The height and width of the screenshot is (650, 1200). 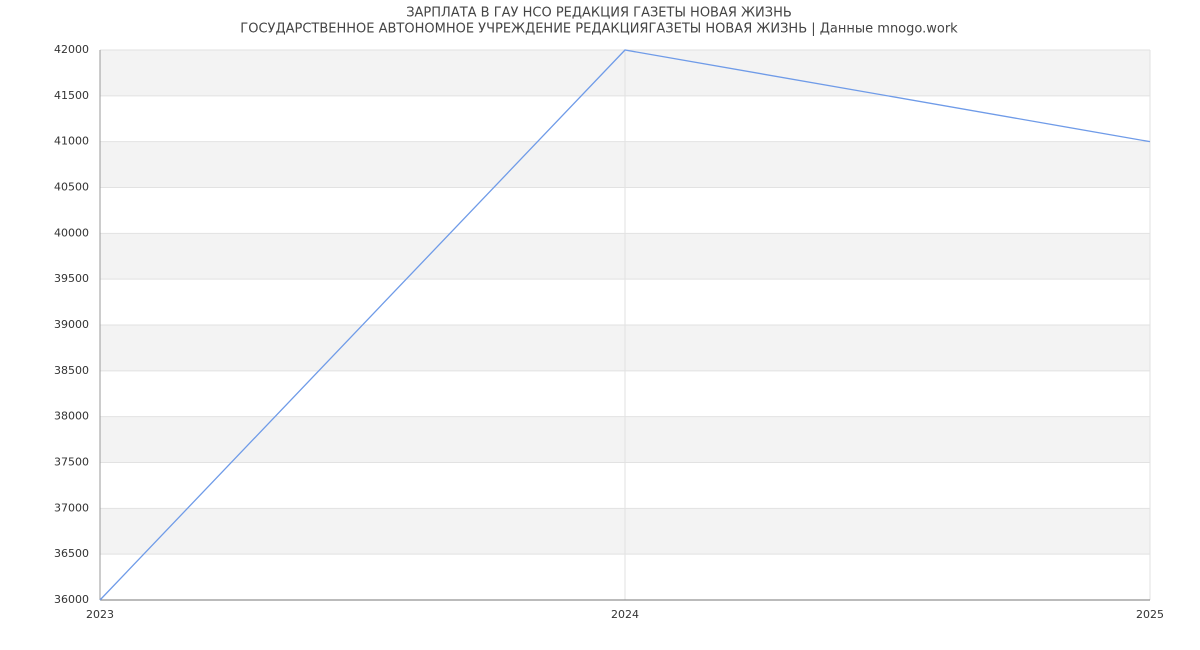 I want to click on y-tick-label: 37500, so click(x=71, y=462).